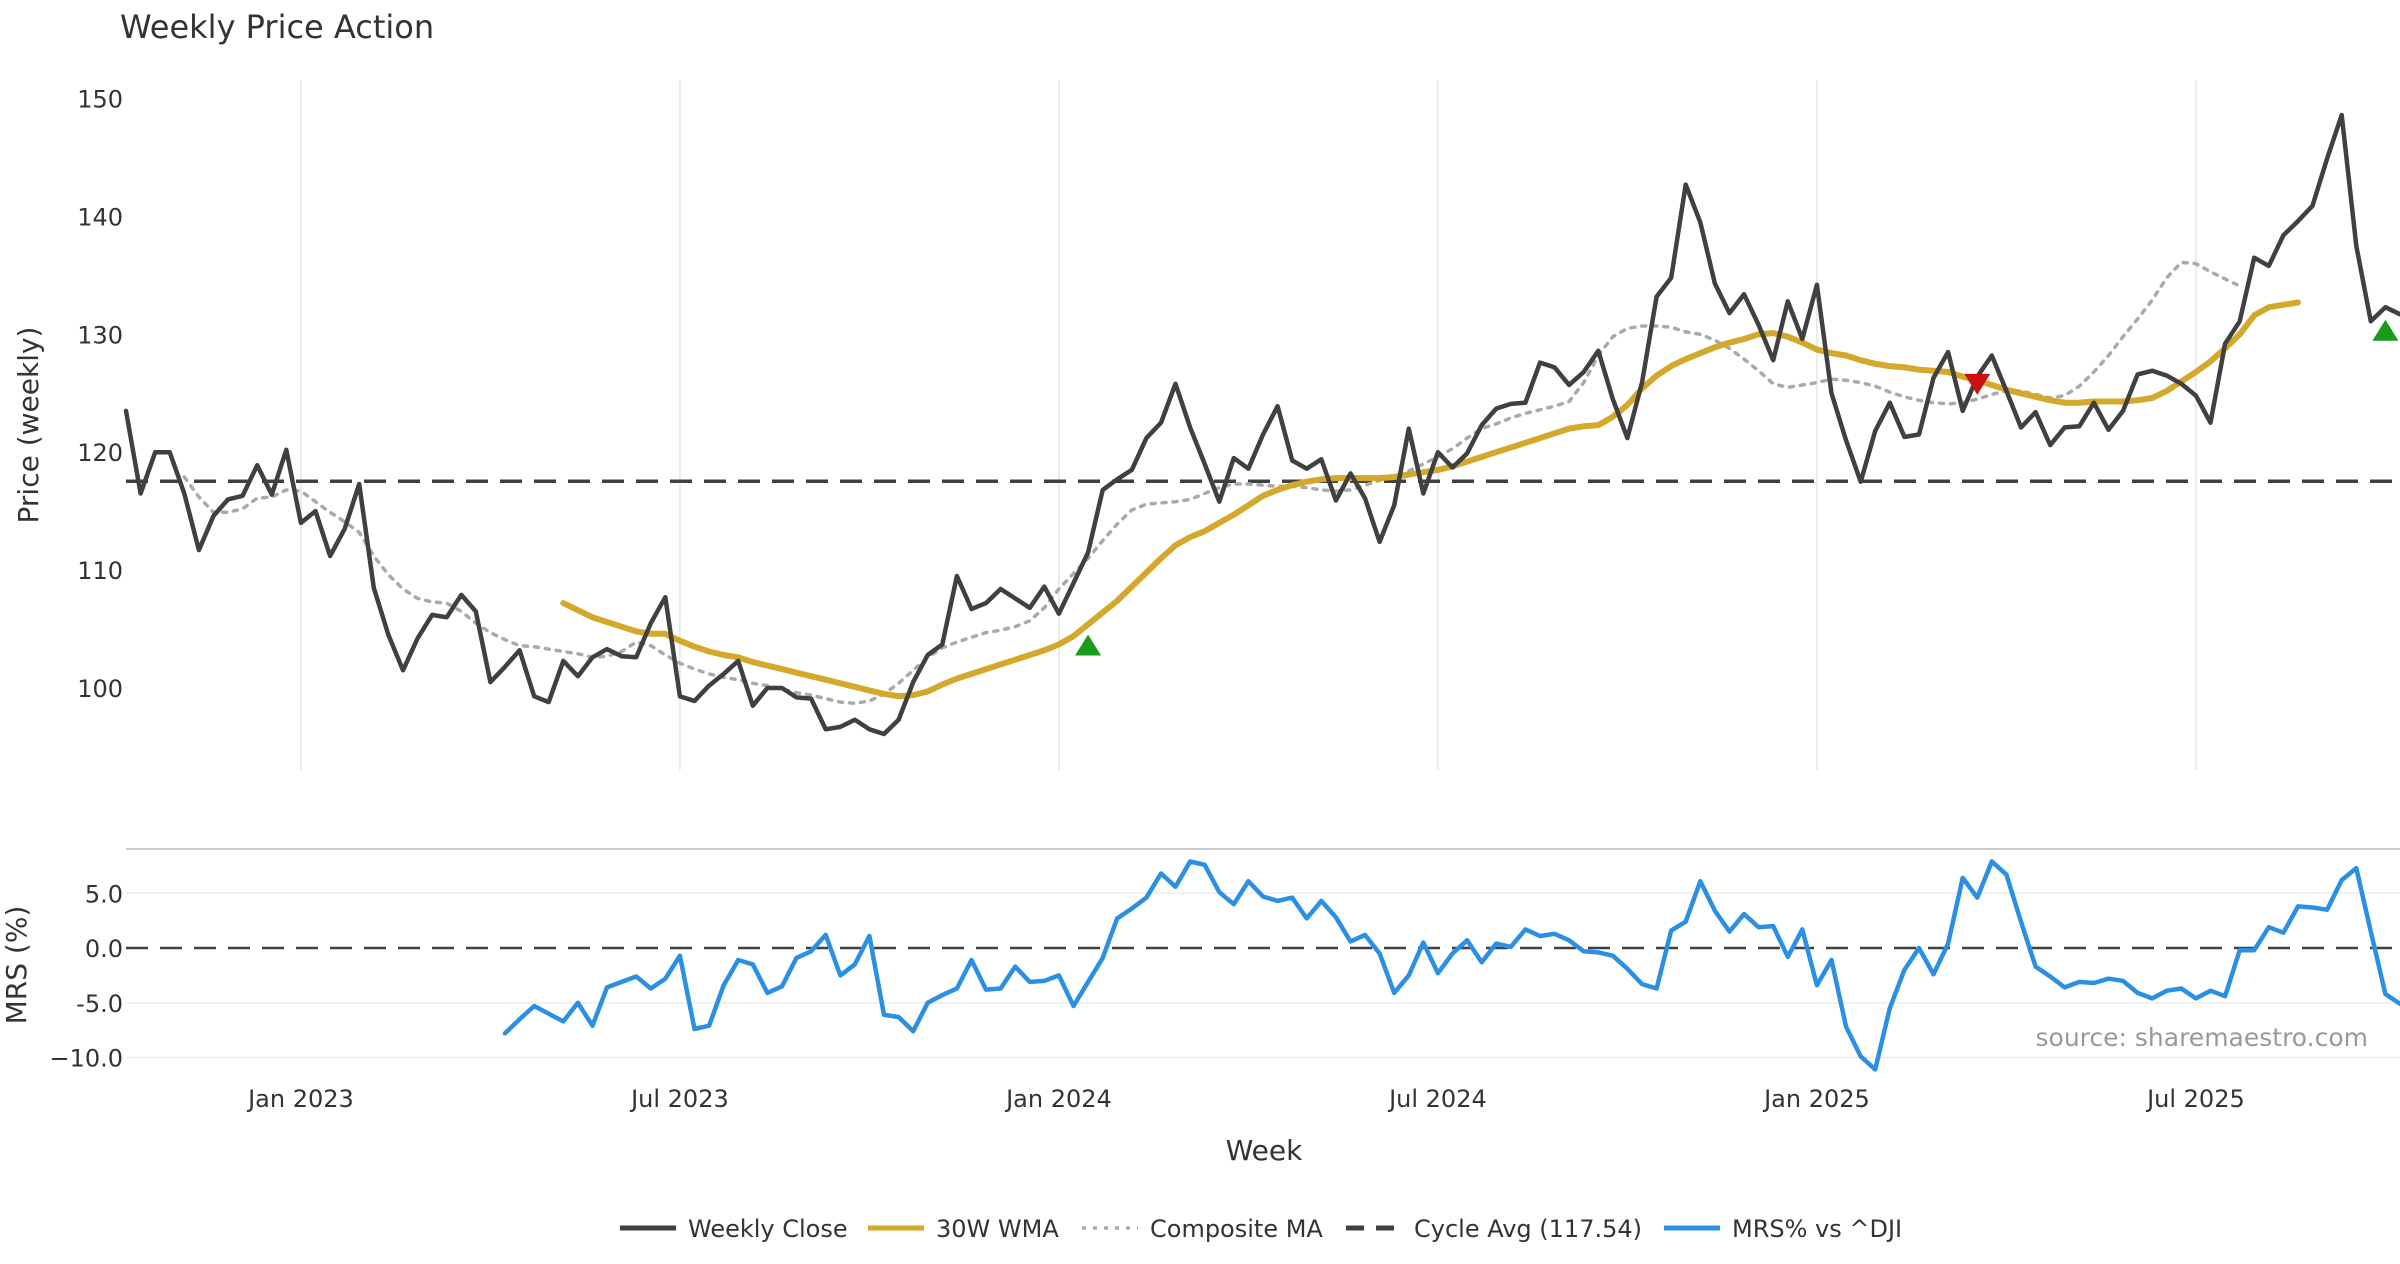 The image size is (2400, 1264). What do you see at coordinates (104, 894) in the screenshot?
I see `mrs-y-tick-label: 5.0` at bounding box center [104, 894].